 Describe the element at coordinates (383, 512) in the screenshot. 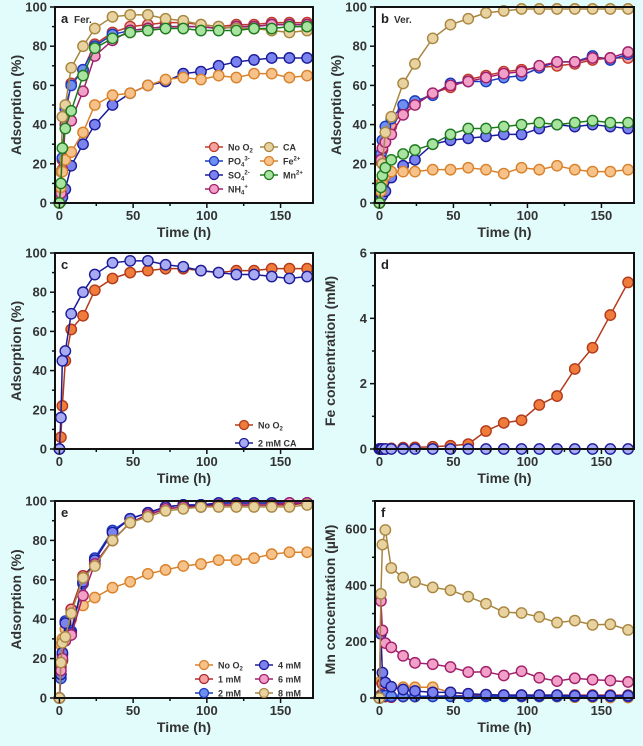

I see `panel-label: f` at that location.